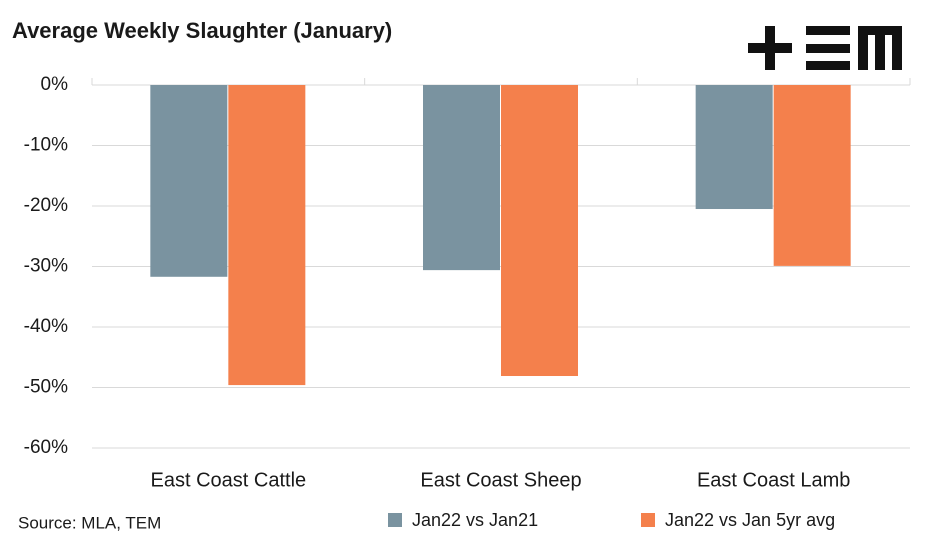  I want to click on x-tick-label: East Coast Sheep, so click(500, 480).